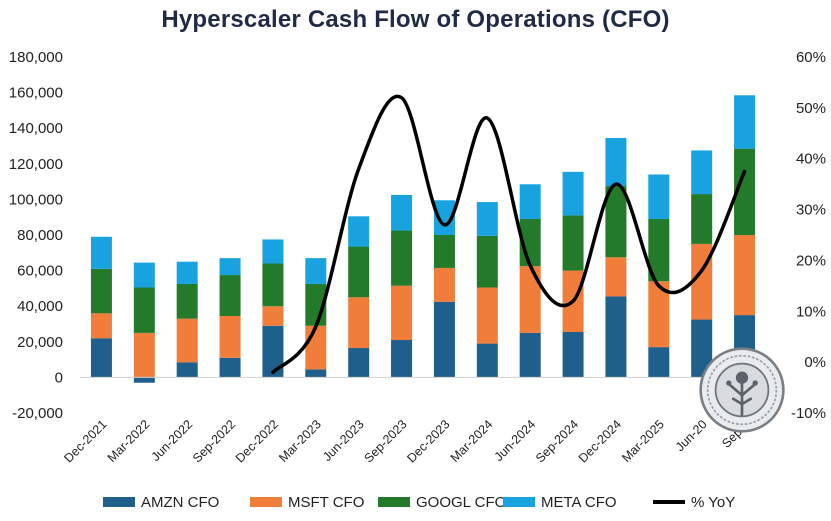  What do you see at coordinates (385, 441) in the screenshot?
I see `x-tick-label: Sep-2023` at bounding box center [385, 441].